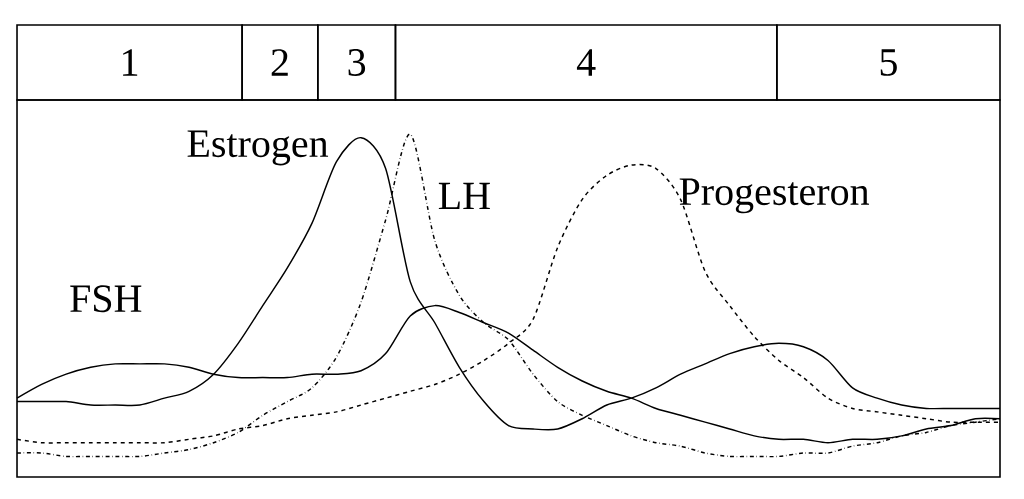 This screenshot has width=1024, height=499. Describe the element at coordinates (586, 62) in the screenshot. I see `text: 4` at that location.